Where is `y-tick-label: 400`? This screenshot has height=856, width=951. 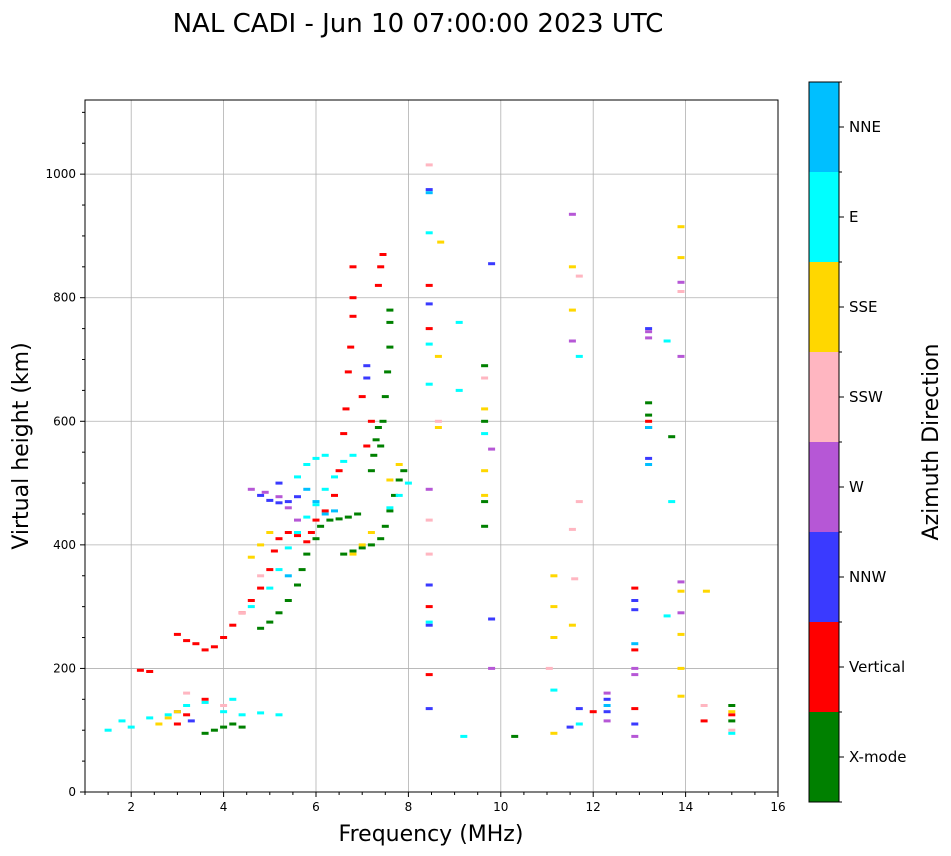 y-tick-label: 400 is located at coordinates (64, 545).